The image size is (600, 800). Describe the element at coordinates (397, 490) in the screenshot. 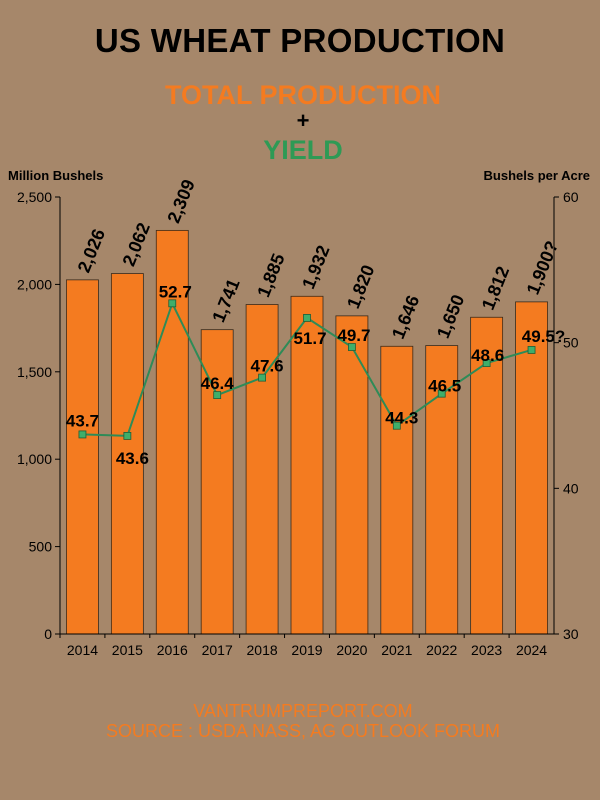

I see `bar-2021` at that location.